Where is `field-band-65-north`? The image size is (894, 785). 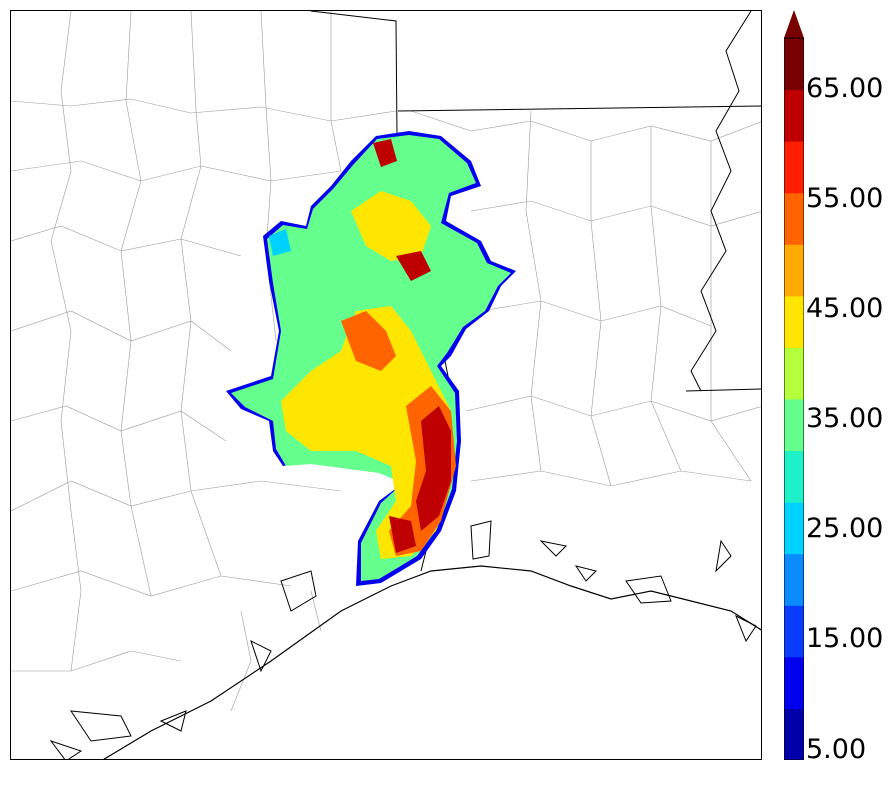
field-band-65-north is located at coordinates (413, 266).